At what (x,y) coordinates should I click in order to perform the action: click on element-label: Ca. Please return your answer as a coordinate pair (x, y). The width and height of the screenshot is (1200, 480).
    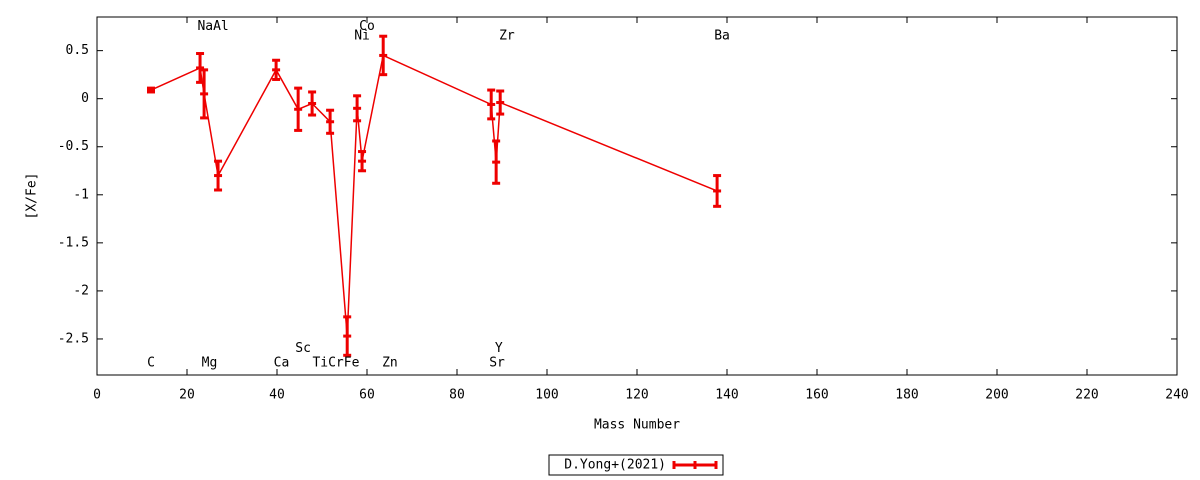
    Looking at the image, I should click on (282, 362).